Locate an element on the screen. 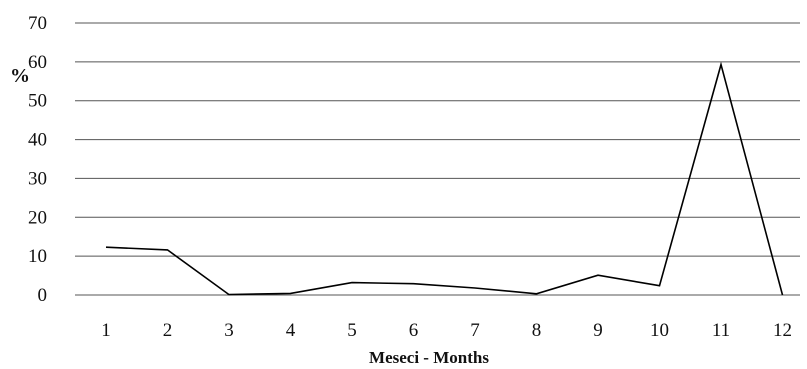 Image resolution: width=807 pixels, height=369 pixels. x-tick-label: 3 is located at coordinates (229, 330).